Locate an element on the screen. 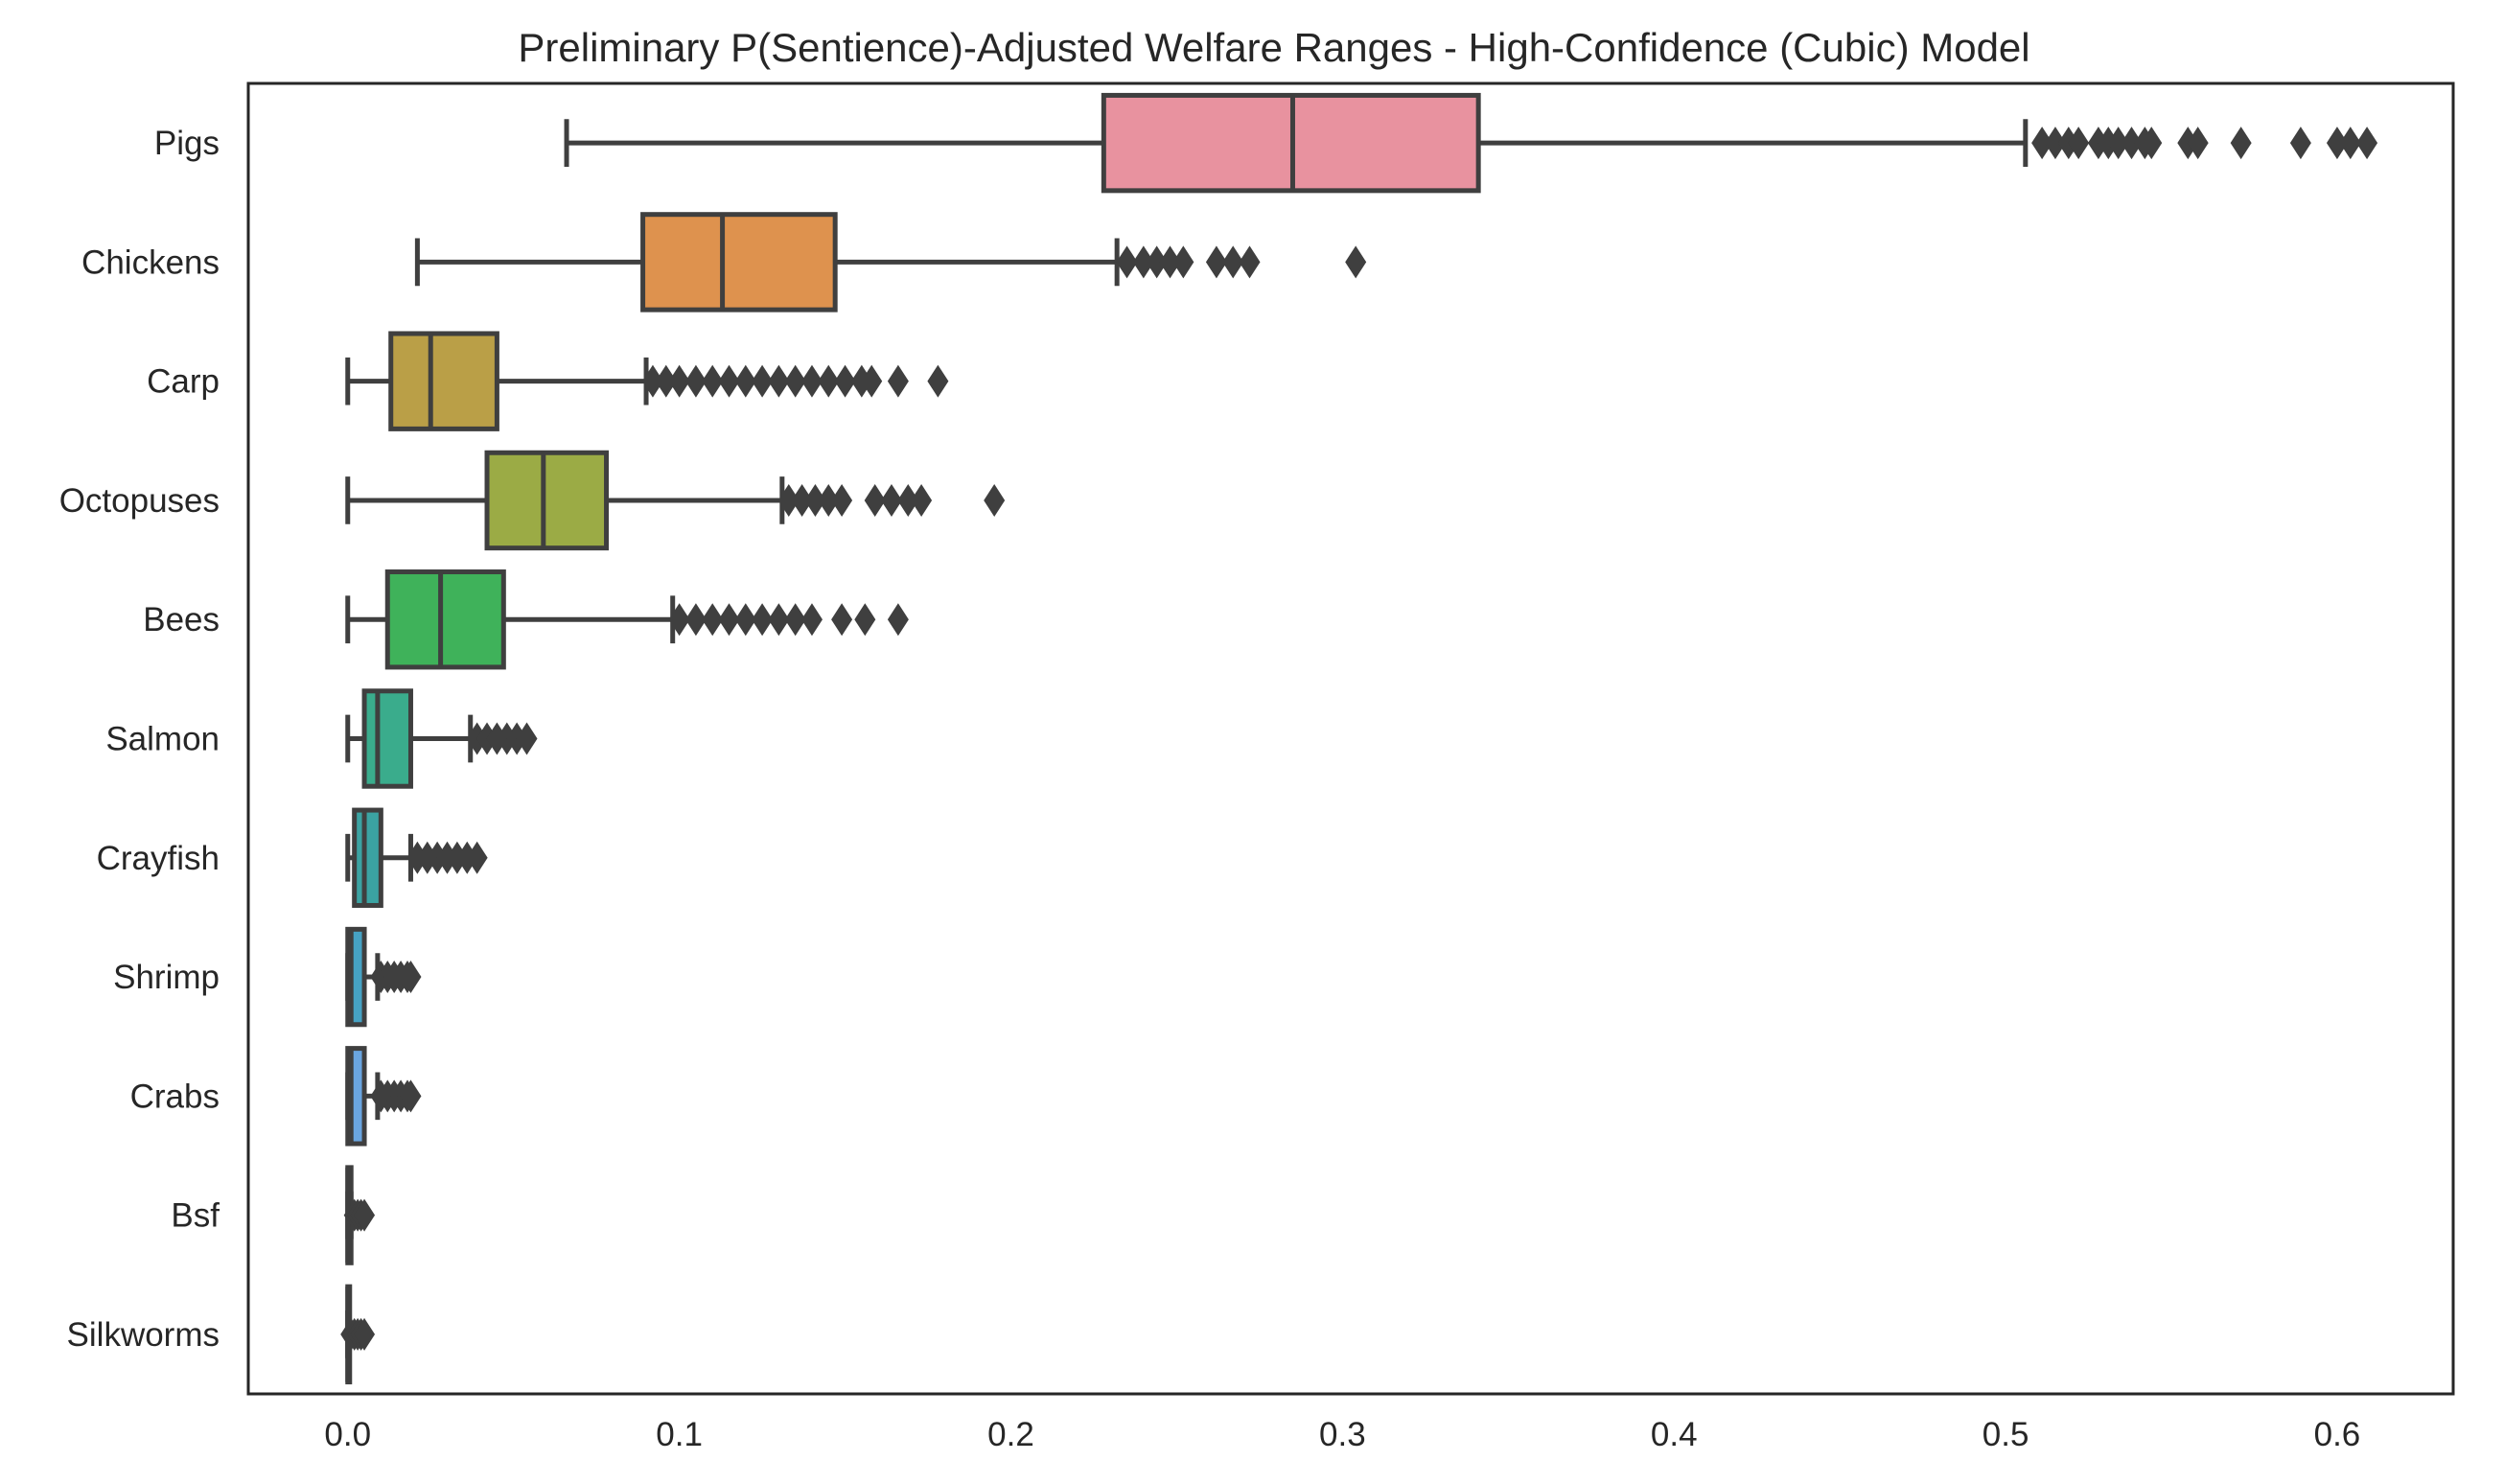 The height and width of the screenshot is (1484, 2504). category-label: Bees is located at coordinates (181, 619).